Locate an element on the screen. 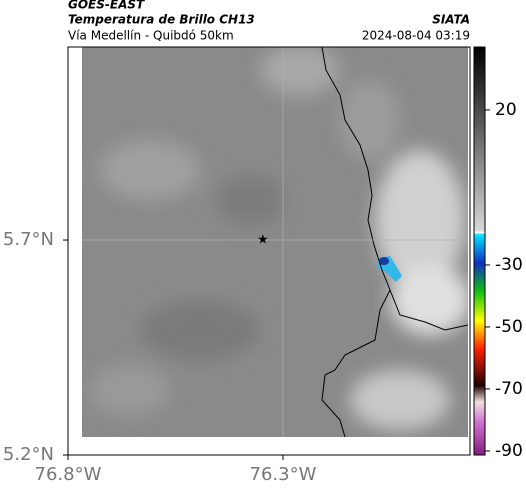 Image resolution: width=526 pixels, height=495 pixels. x-tick-label: 76.8°W is located at coordinates (68, 474).